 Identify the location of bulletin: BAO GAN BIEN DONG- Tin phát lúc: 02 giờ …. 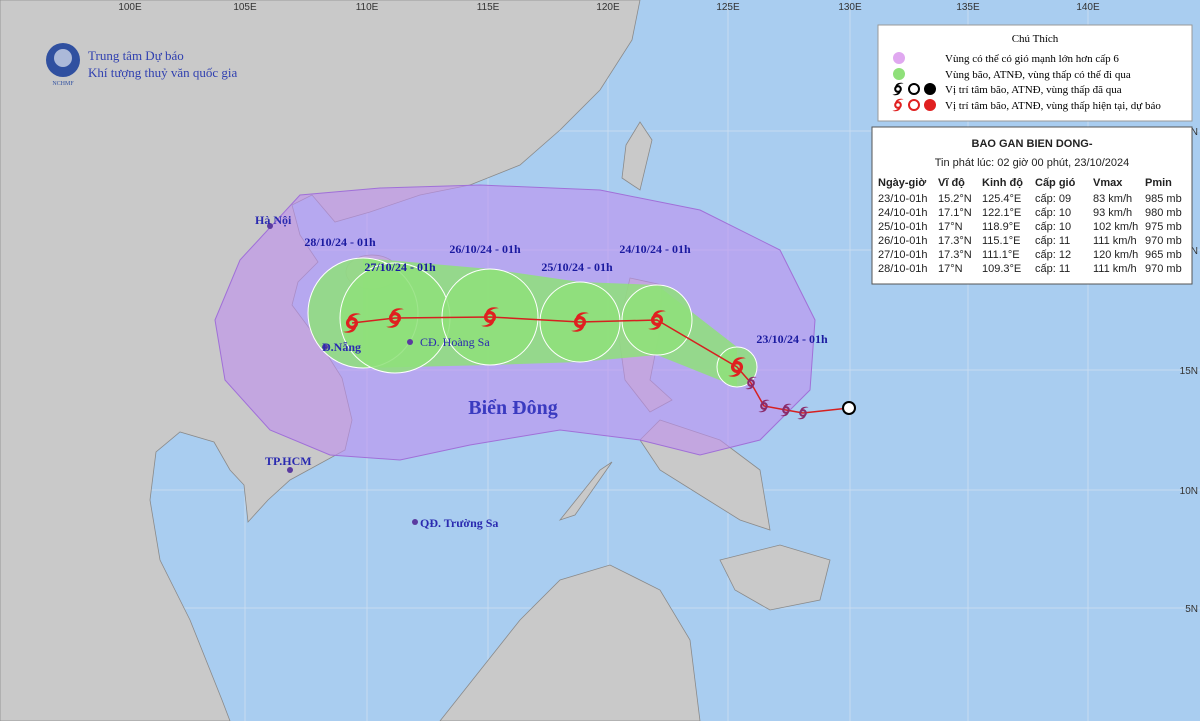
(1032, 205).